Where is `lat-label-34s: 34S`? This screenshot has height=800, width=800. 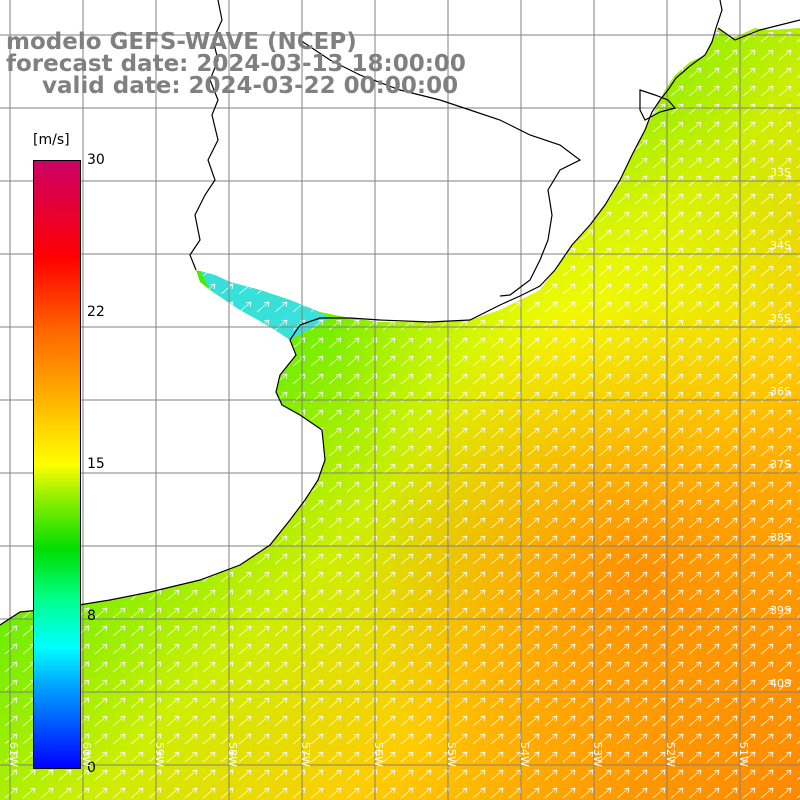 lat-label-34s: 34S is located at coordinates (780, 245).